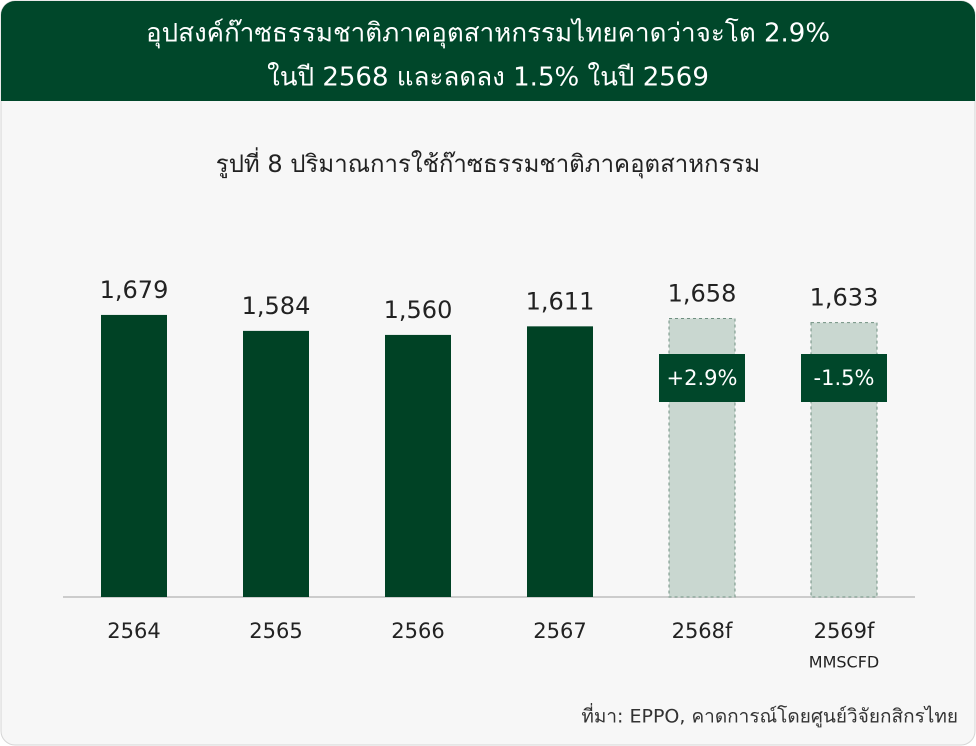 This screenshot has width=976, height=746. Describe the element at coordinates (560, 301) in the screenshot. I see `value-label: 1,611` at that location.